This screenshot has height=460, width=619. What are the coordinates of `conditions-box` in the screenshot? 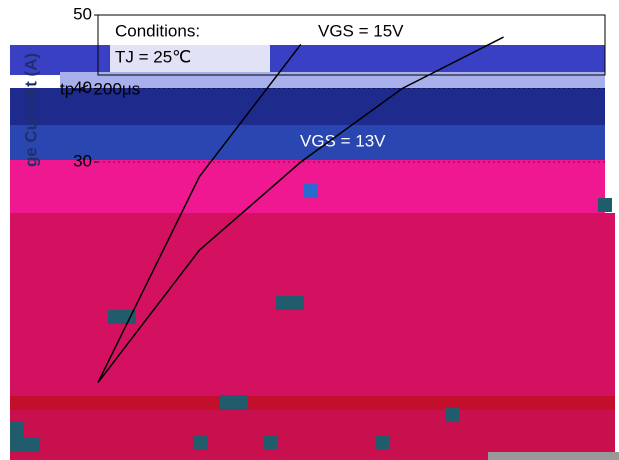 It's located at (190, 46).